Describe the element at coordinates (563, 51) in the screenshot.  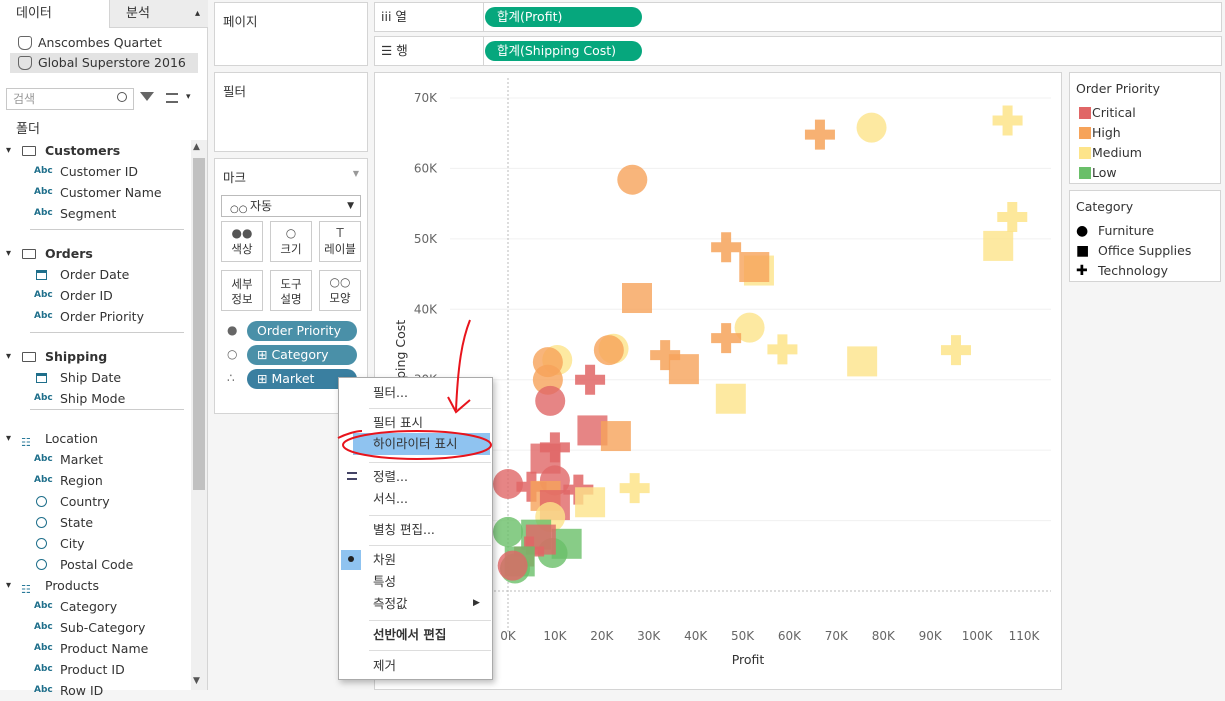
I see `shipping-cost-pill: 합계(Shipping Cost)` at that location.